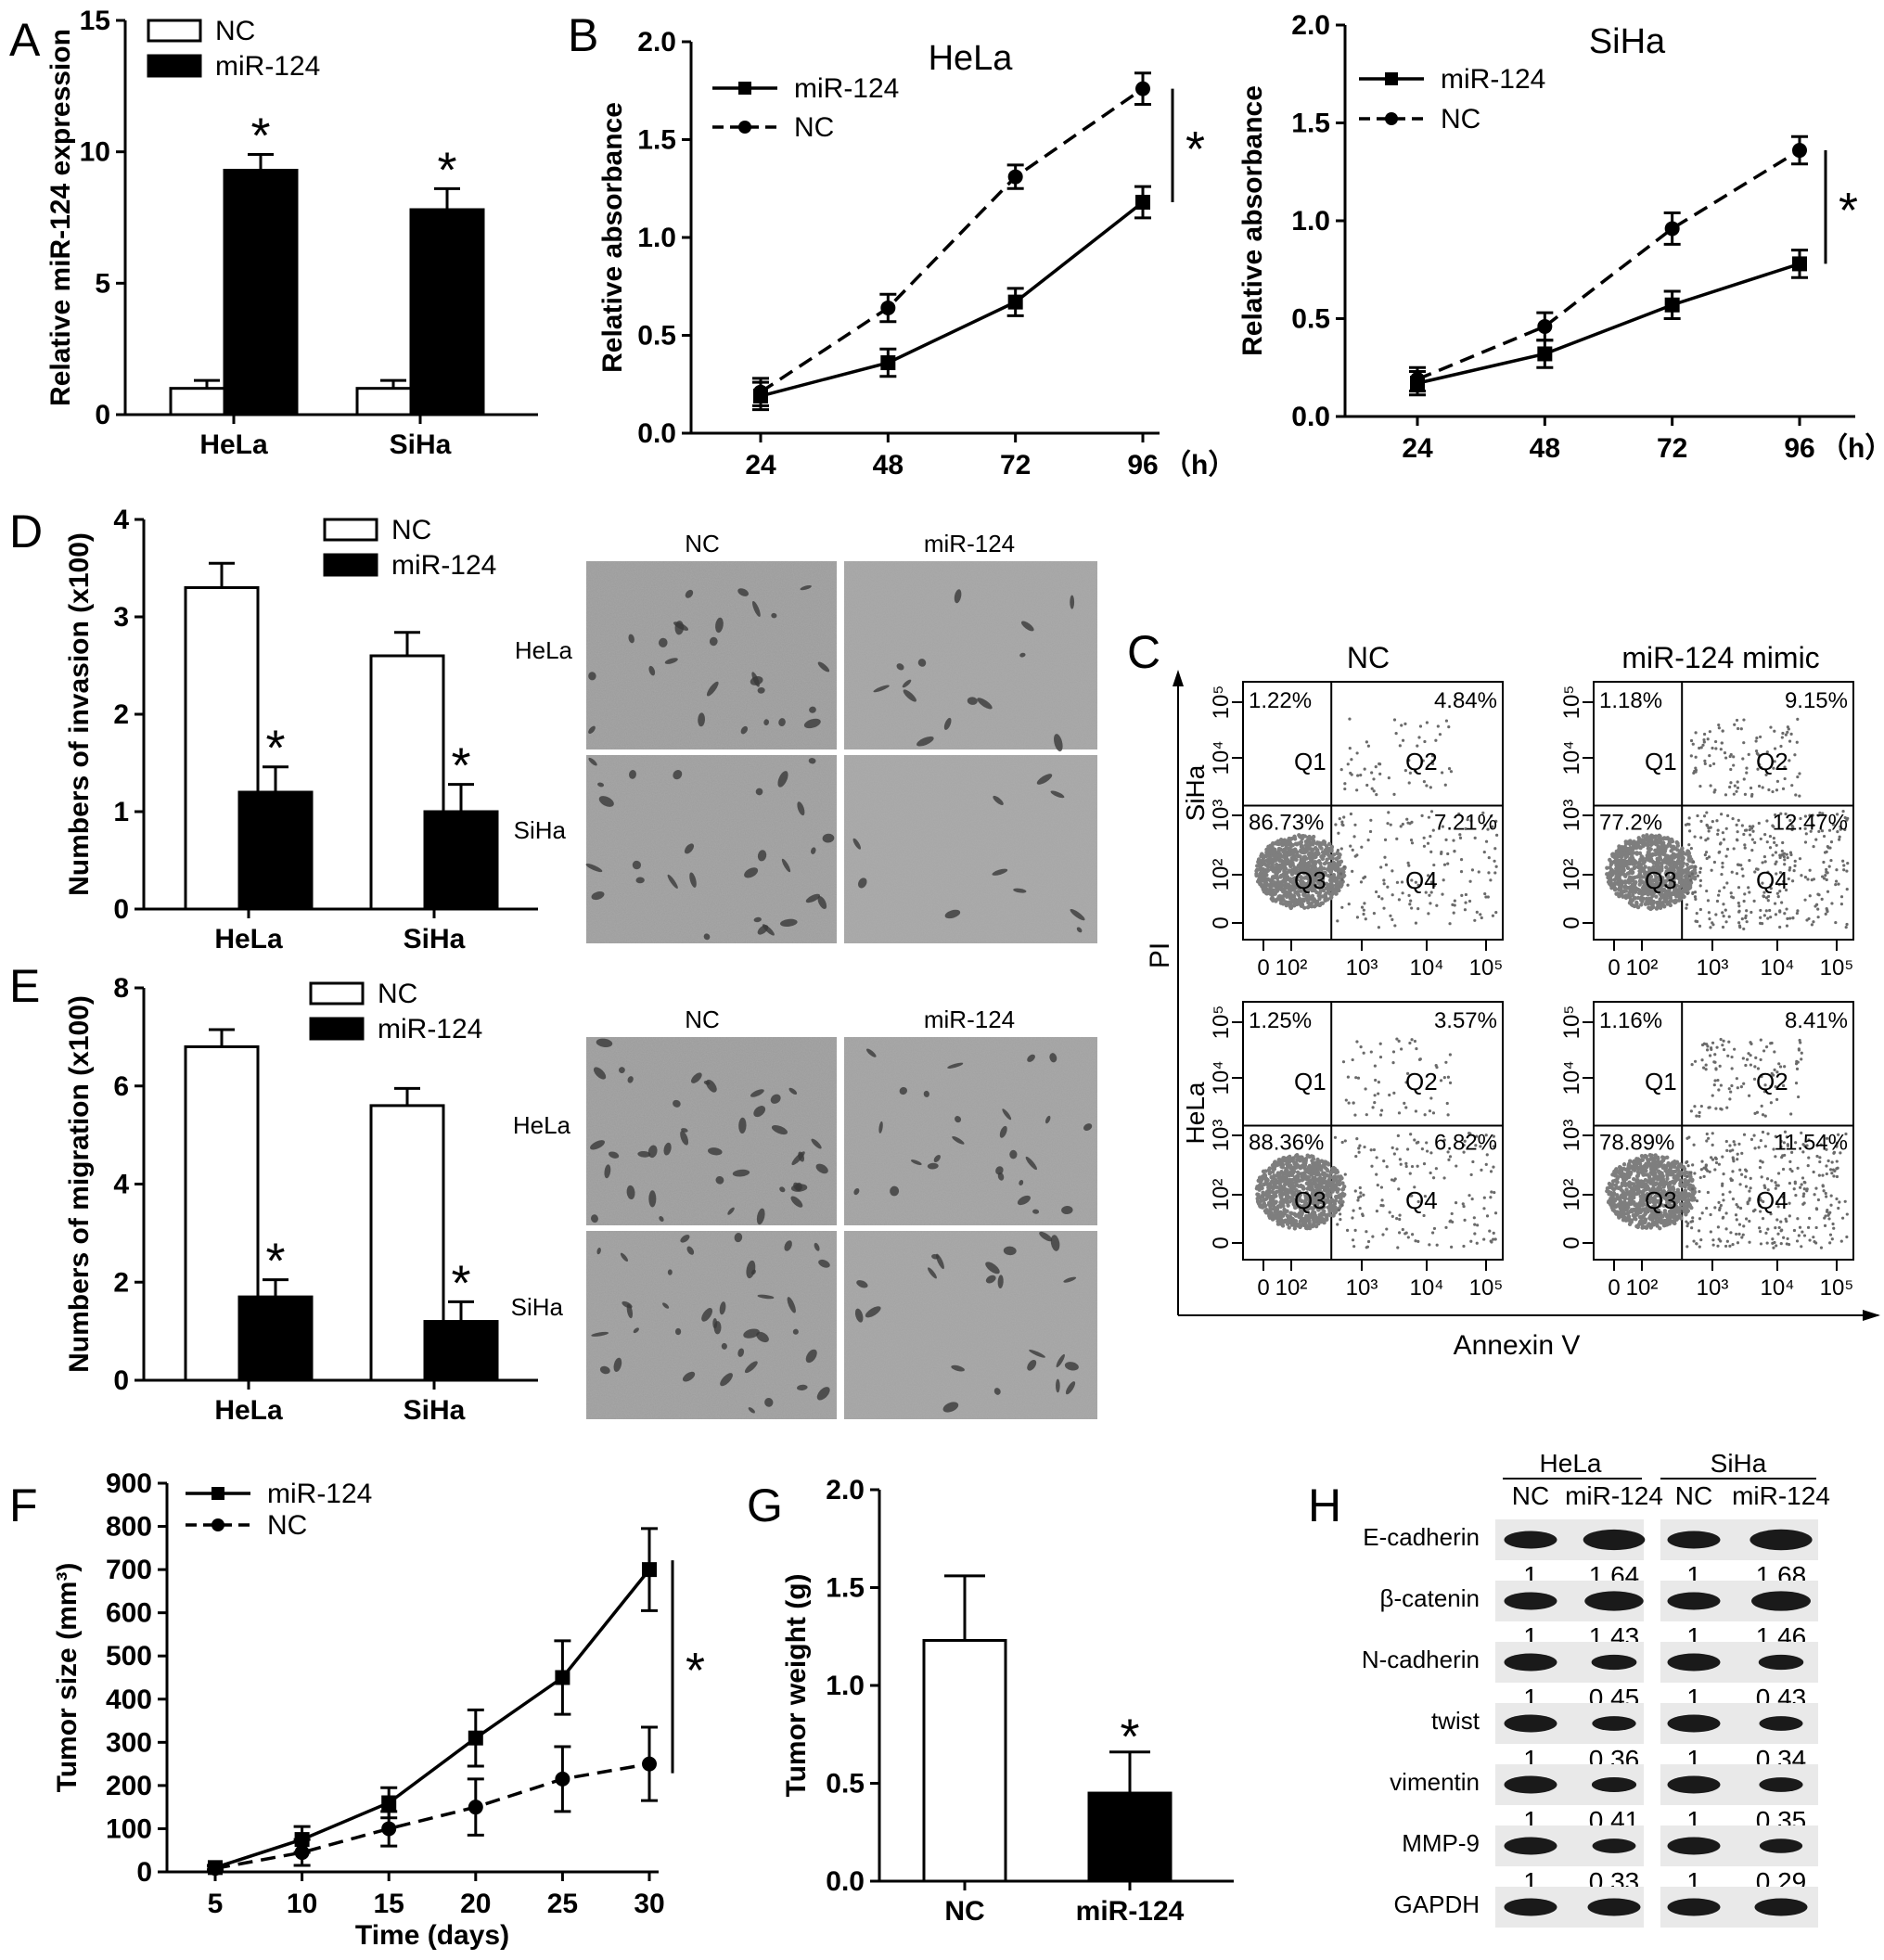 This screenshot has width=1884, height=1960. Describe the element at coordinates (320, 1494) in the screenshot. I see `legend-label: miR-124` at that location.